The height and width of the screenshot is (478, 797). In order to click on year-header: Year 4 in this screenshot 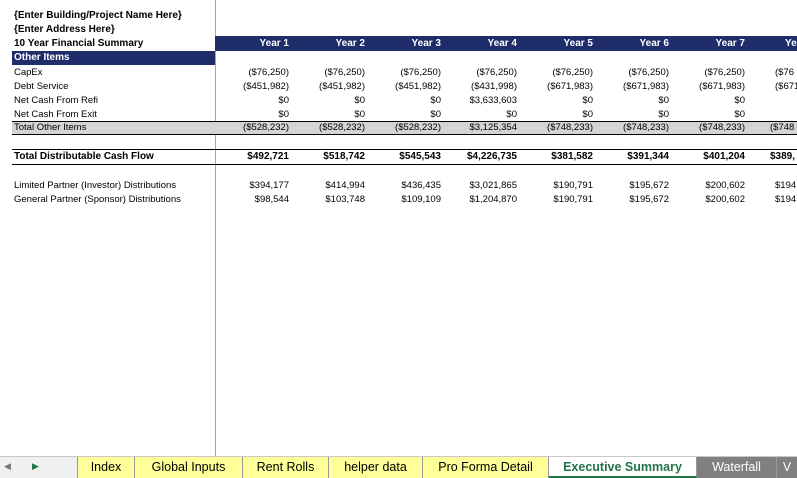, I will do `click(502, 43)`.